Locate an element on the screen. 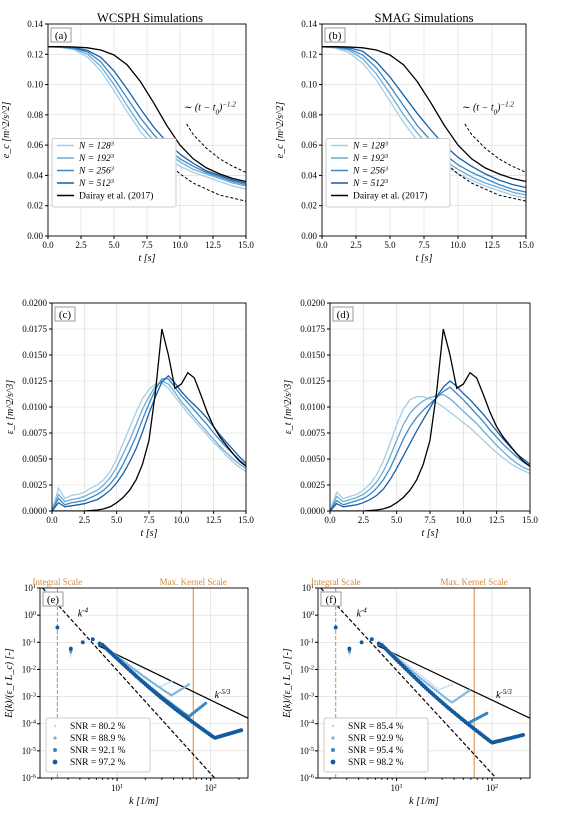 The image size is (568, 814). tick-label-y: 0.14 is located at coordinates (309, 24).